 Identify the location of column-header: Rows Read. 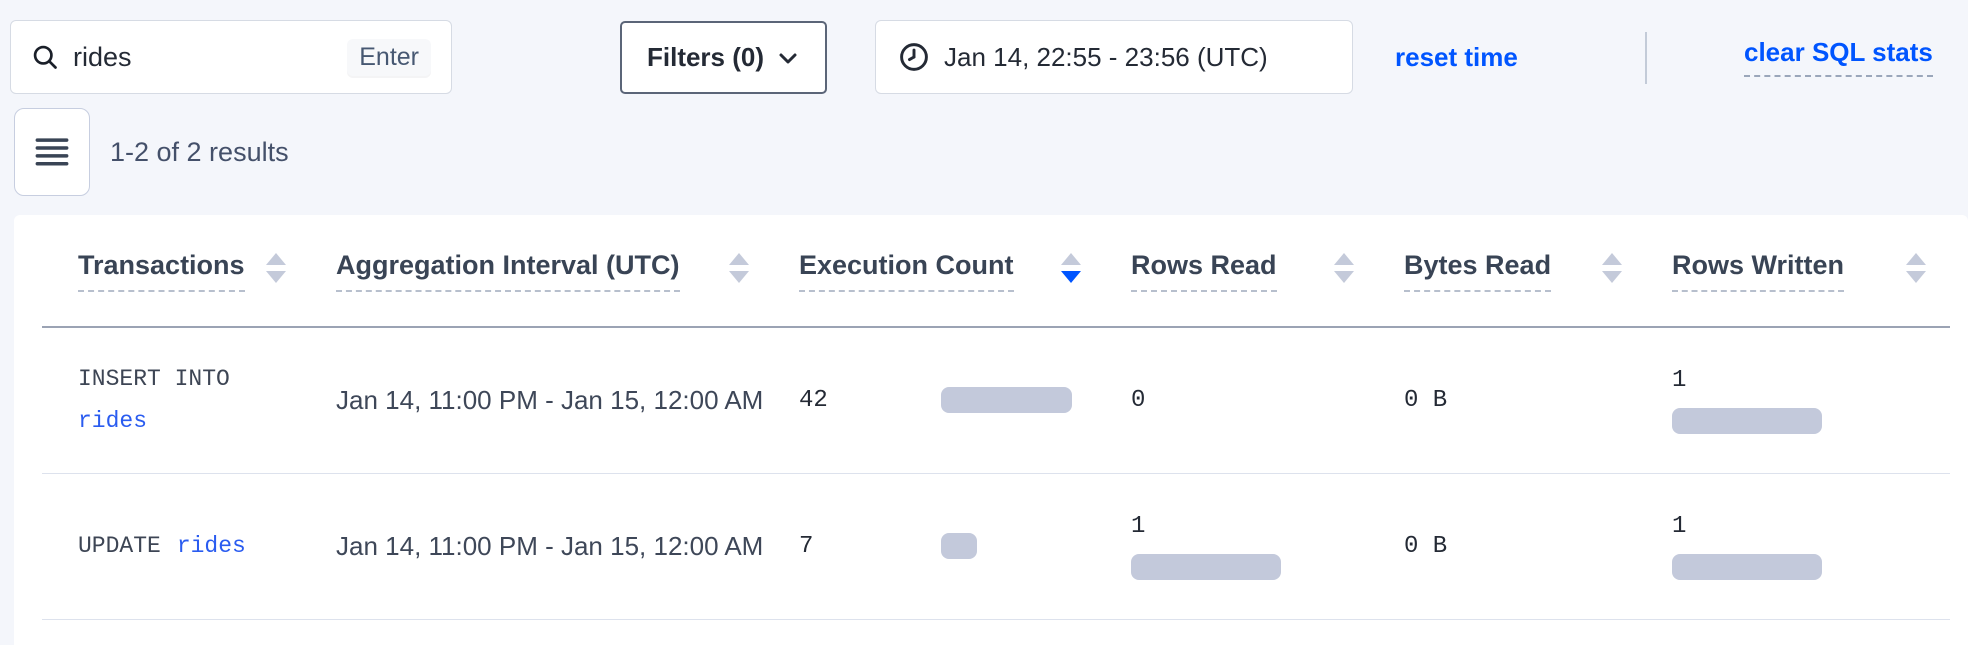
(1267, 271).